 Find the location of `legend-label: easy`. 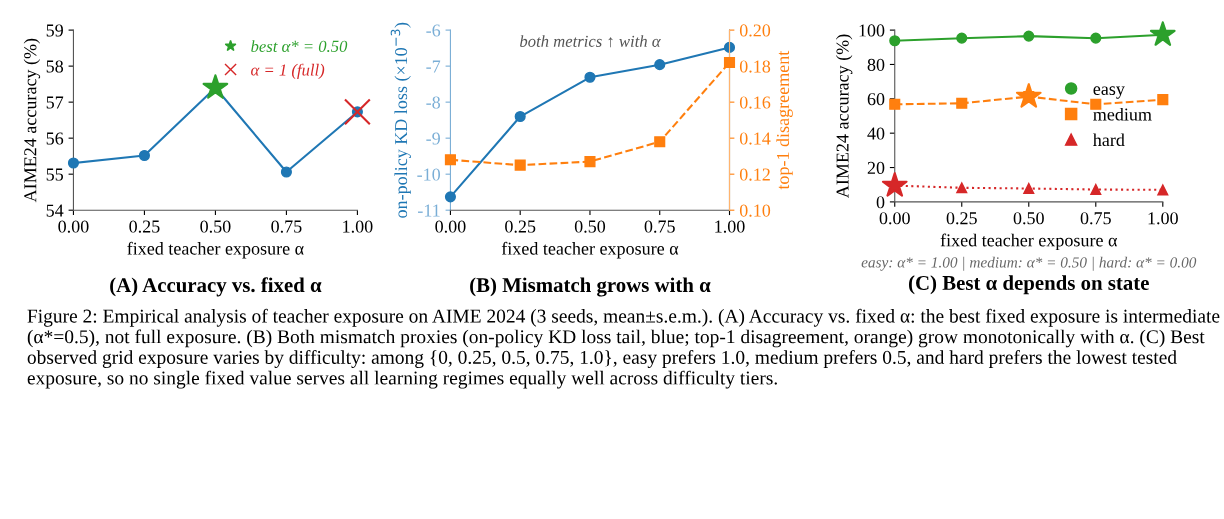

legend-label: easy is located at coordinates (1109, 92).